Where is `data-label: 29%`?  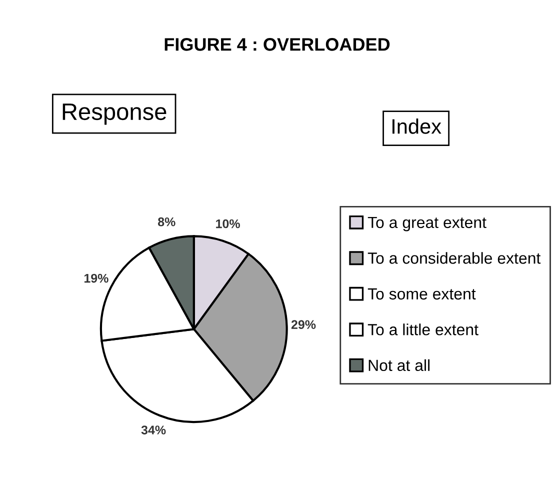
data-label: 29% is located at coordinates (303, 325).